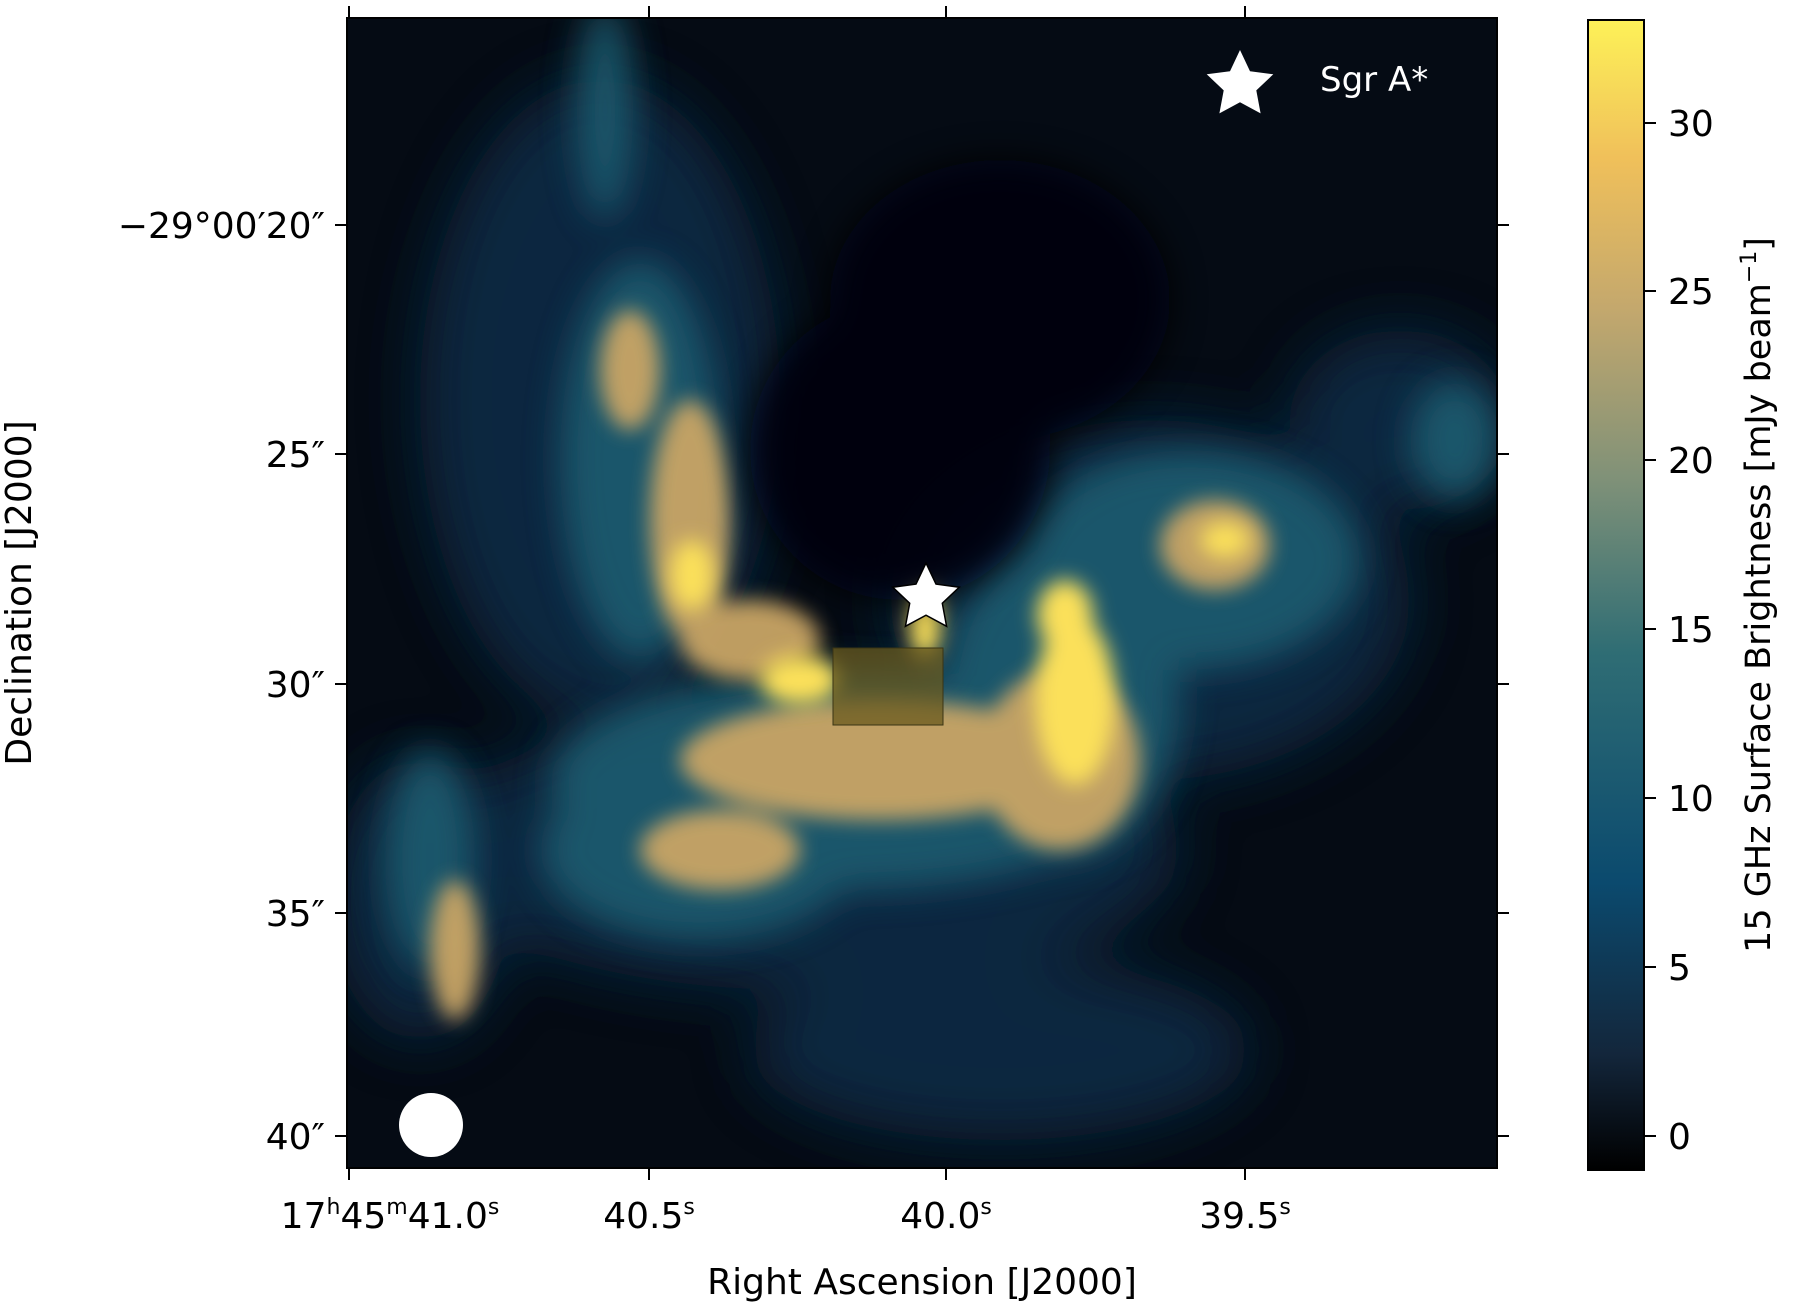 This screenshot has height=1305, width=1793. What do you see at coordinates (1758, 595) in the screenshot?
I see `colorbar-label: 15 GHz Surface Brightness [mJy beam−1]` at bounding box center [1758, 595].